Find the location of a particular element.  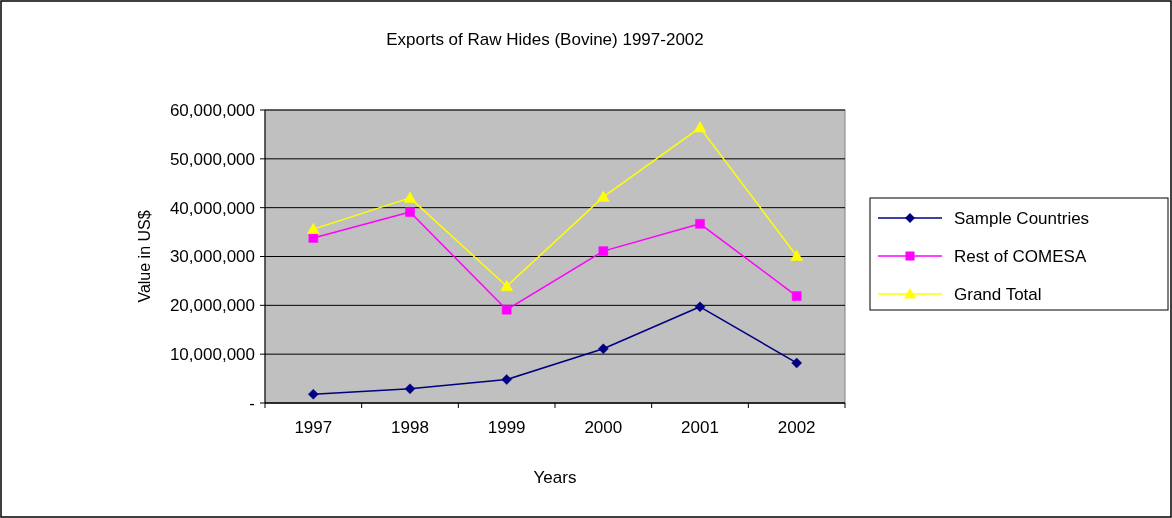

x-tick-label: 1999 is located at coordinates (506, 427).